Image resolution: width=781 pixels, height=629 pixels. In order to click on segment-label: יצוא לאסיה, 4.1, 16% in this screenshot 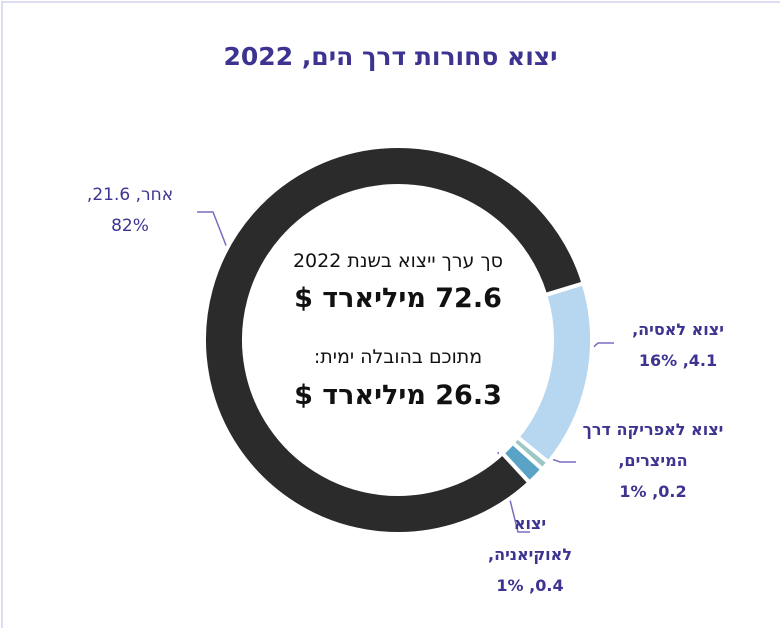, I will do `click(678, 345)`.